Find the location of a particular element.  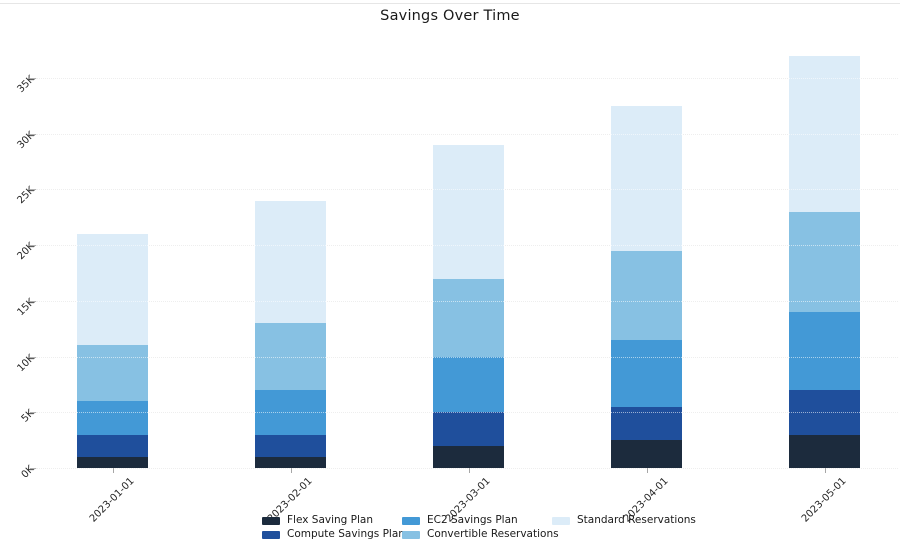

y-axis-tick-label: 10K is located at coordinates (26, 363).